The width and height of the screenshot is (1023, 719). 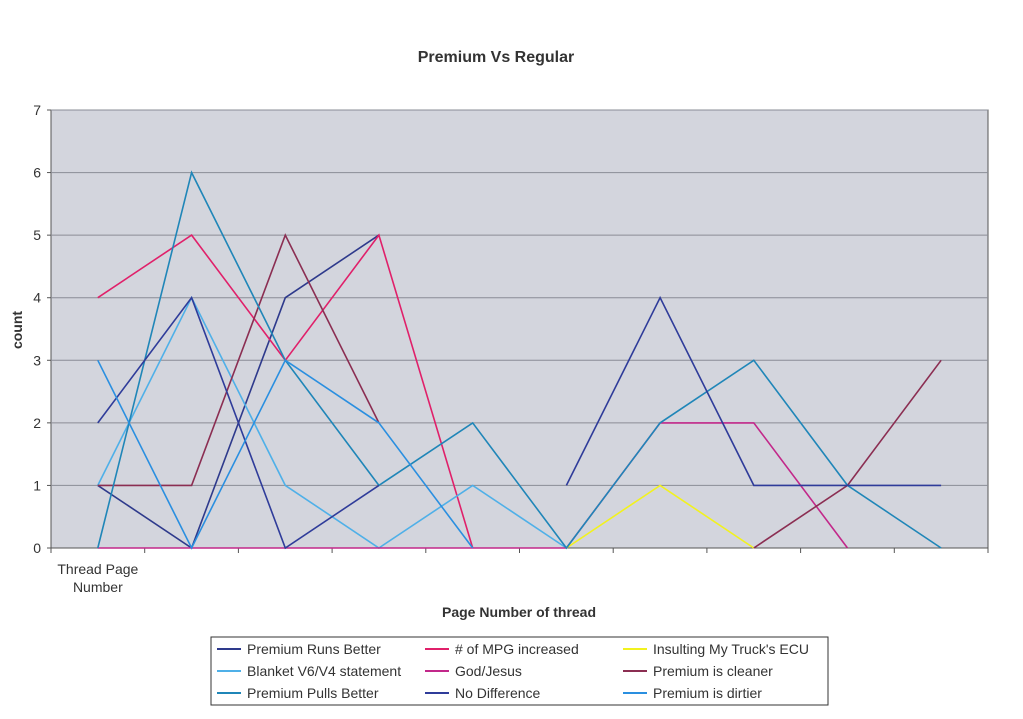 What do you see at coordinates (496, 57) in the screenshot?
I see `chart-title: Premium Vs Regular` at bounding box center [496, 57].